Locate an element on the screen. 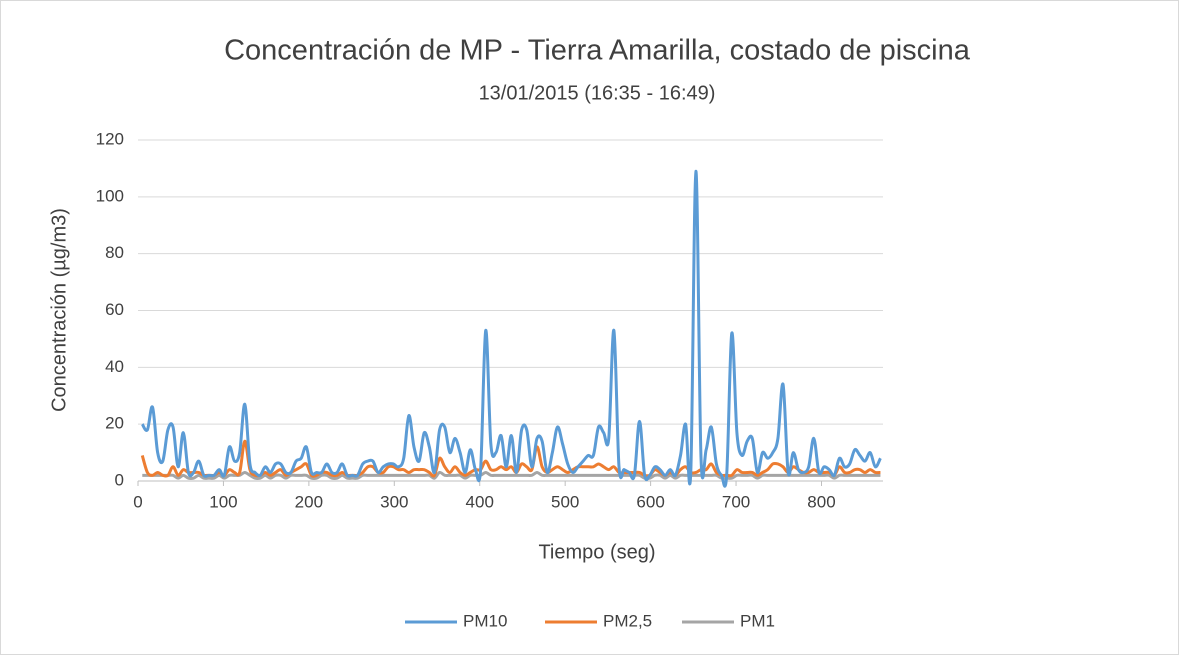 This screenshot has height=655, width=1179. y-tick-label: 20 is located at coordinates (114, 423).